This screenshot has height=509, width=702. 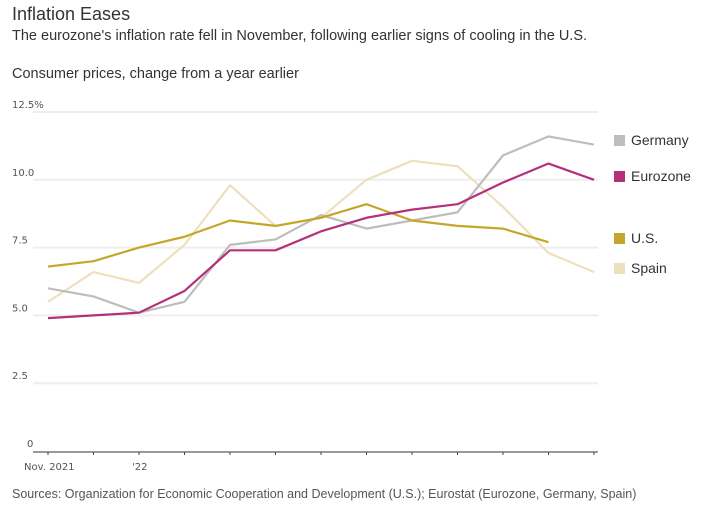 I want to click on legend-item: U.S., so click(x=636, y=238).